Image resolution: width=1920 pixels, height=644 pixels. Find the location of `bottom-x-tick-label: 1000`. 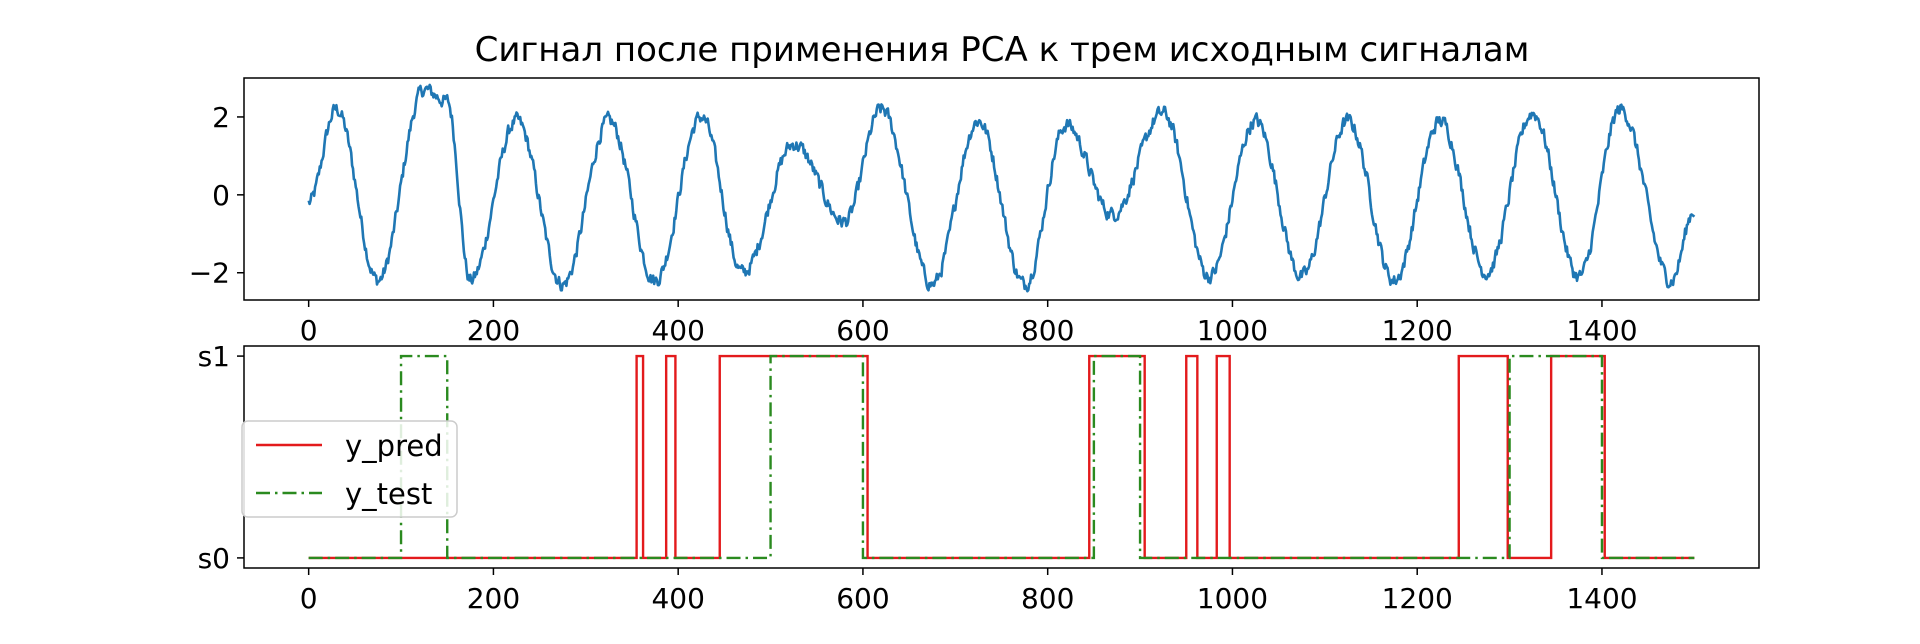

bottom-x-tick-label: 1000 is located at coordinates (1232, 598).